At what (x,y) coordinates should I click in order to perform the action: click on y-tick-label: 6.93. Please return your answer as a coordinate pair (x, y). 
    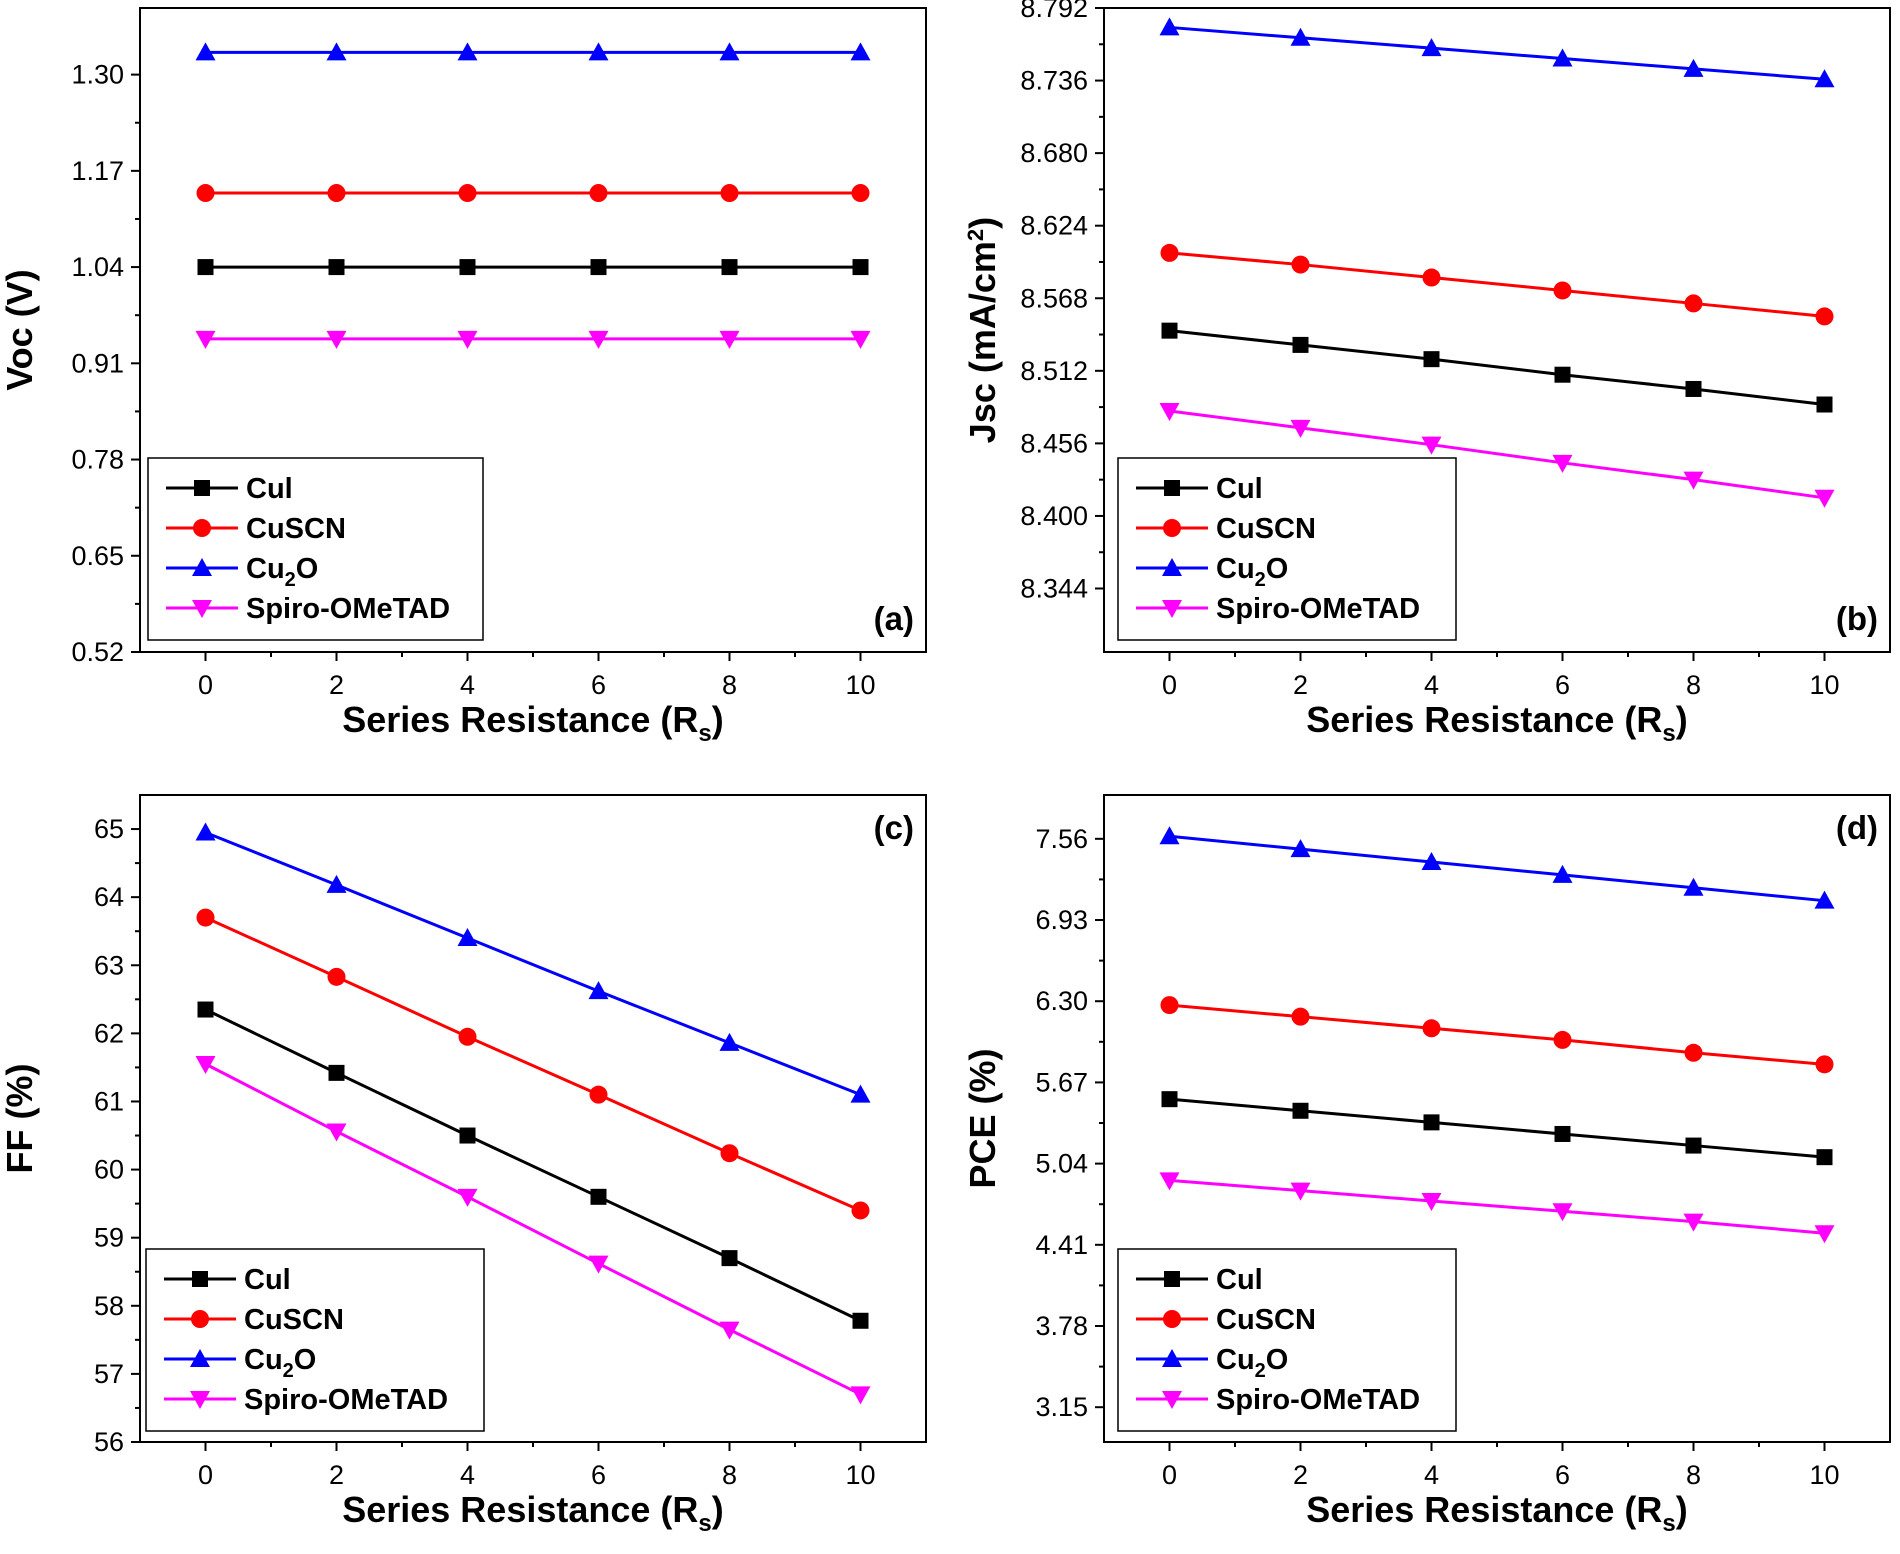
    Looking at the image, I should click on (1061, 920).